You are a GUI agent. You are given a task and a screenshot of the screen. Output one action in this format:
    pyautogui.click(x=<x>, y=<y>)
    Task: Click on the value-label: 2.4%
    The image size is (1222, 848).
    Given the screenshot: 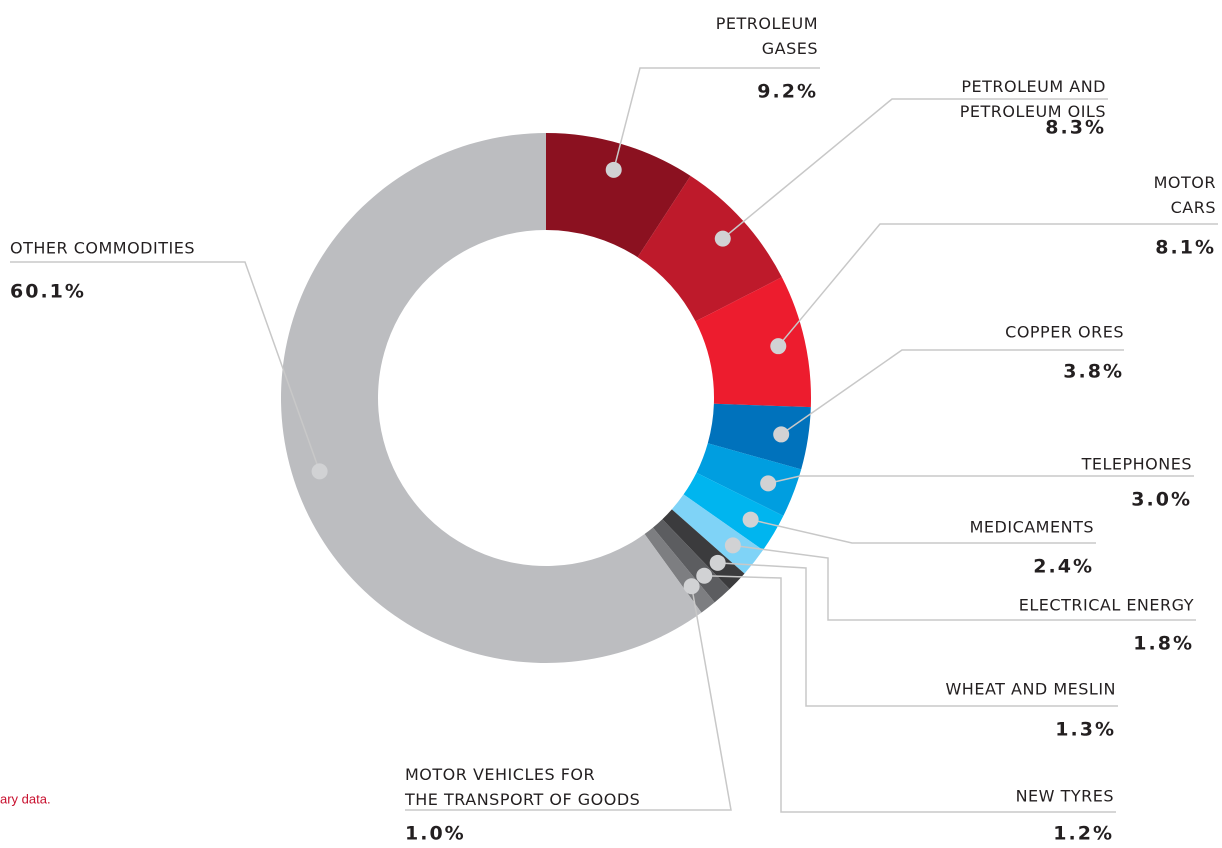 What is the action you would take?
    pyautogui.click(x=1063, y=567)
    